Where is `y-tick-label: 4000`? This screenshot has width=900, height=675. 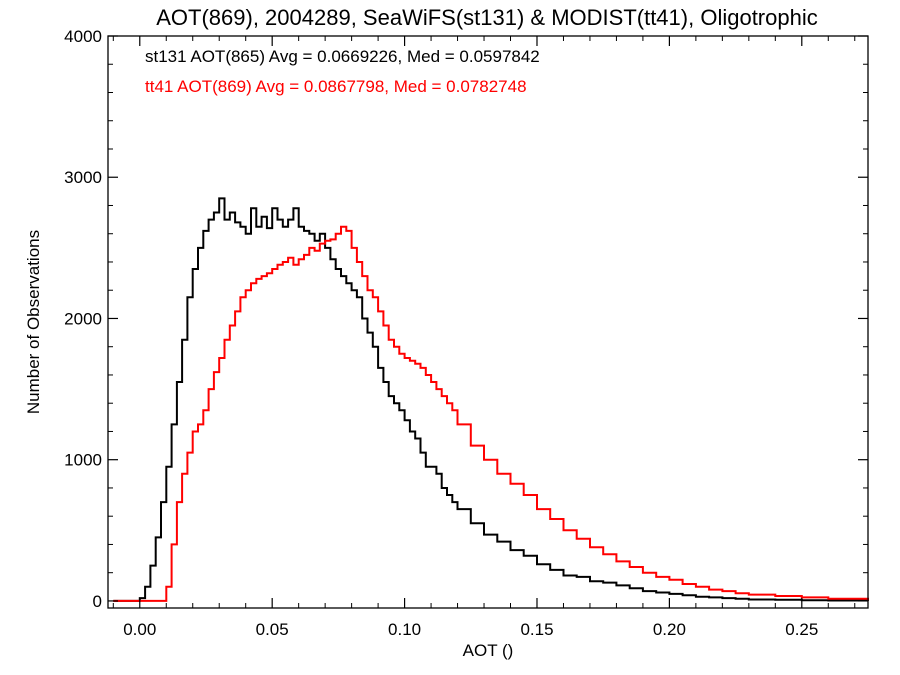 y-tick-label: 4000 is located at coordinates (83, 36).